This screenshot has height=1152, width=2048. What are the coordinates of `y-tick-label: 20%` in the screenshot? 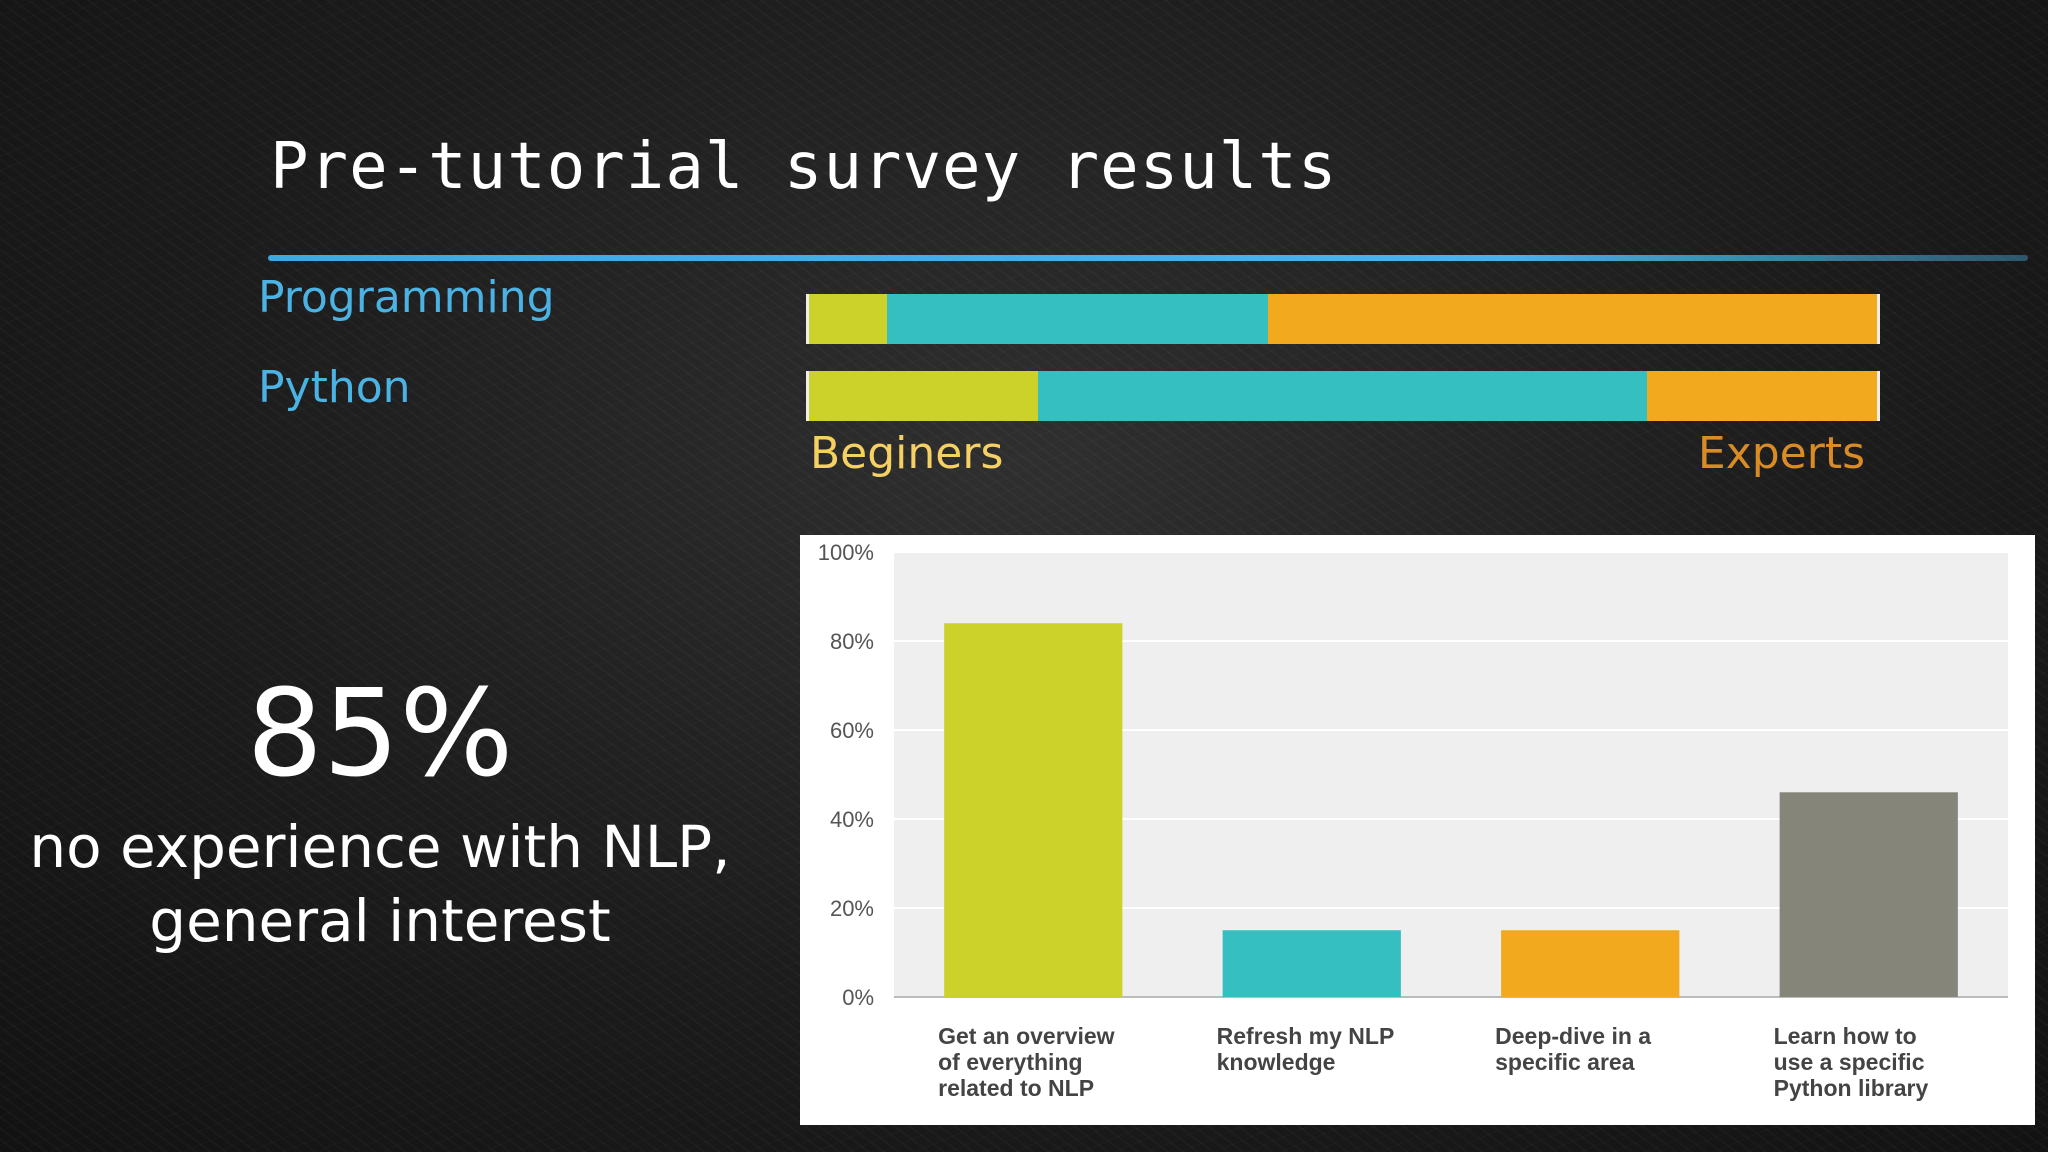 It's located at (852, 908).